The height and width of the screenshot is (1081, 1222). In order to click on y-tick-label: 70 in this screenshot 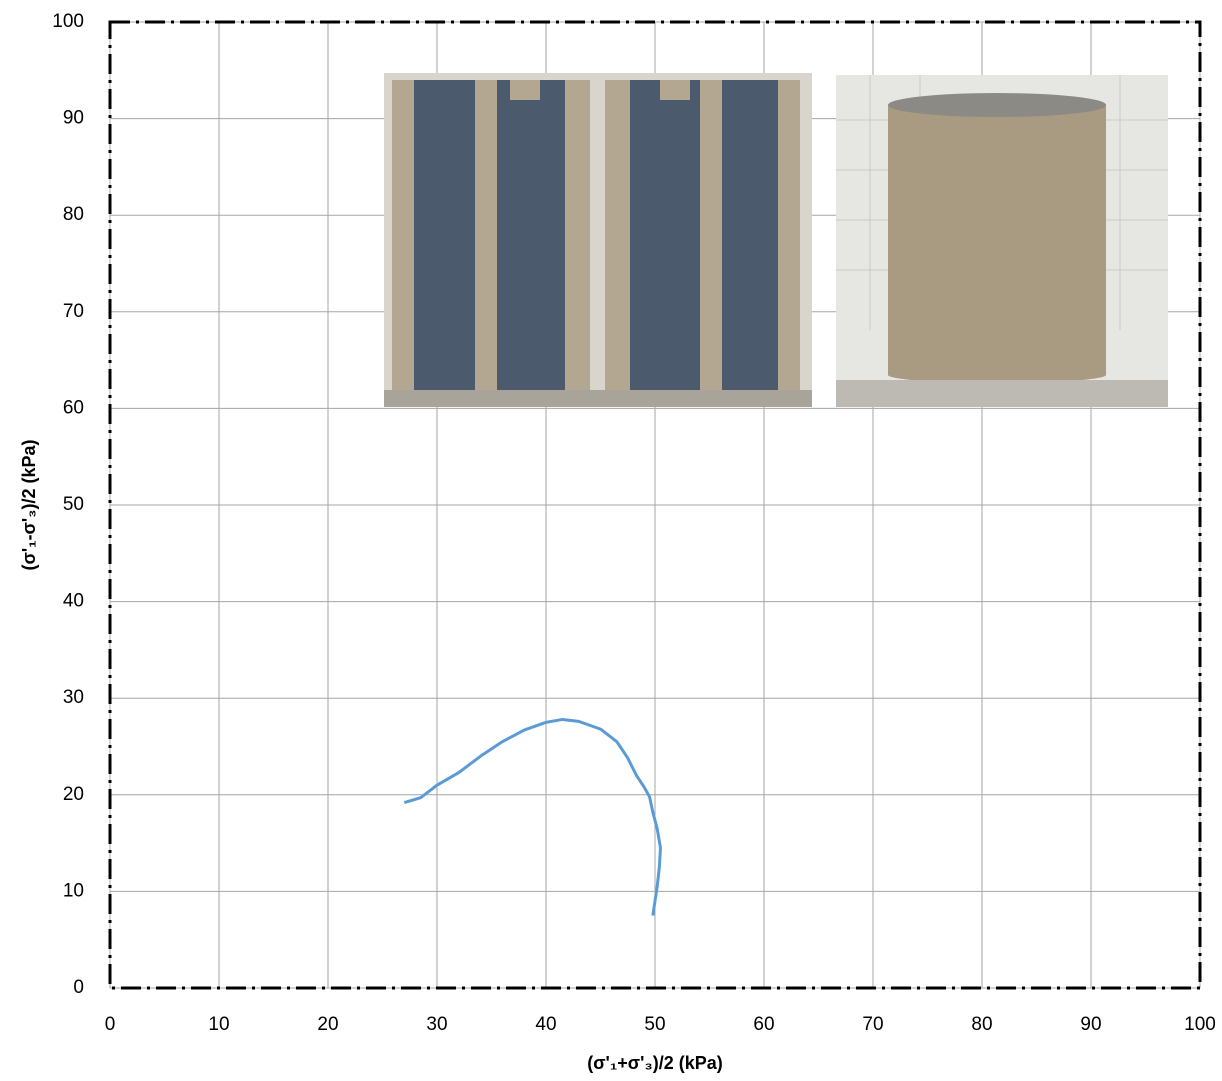, I will do `click(73, 311)`.